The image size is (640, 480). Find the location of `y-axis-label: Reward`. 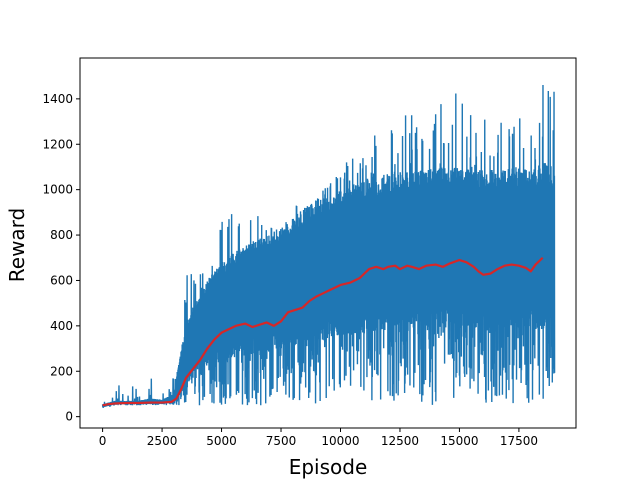

y-axis-label: Reward is located at coordinates (17, 245).